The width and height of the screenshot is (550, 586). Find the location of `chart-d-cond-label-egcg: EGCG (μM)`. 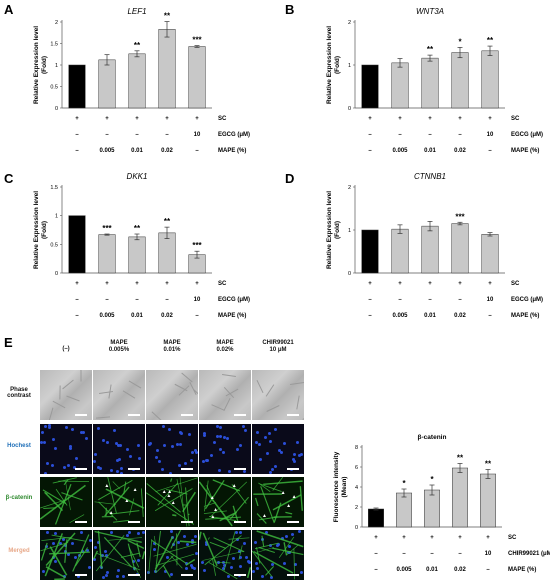

chart-d-cond-label-egcg: EGCG (μM) is located at coordinates (527, 300).